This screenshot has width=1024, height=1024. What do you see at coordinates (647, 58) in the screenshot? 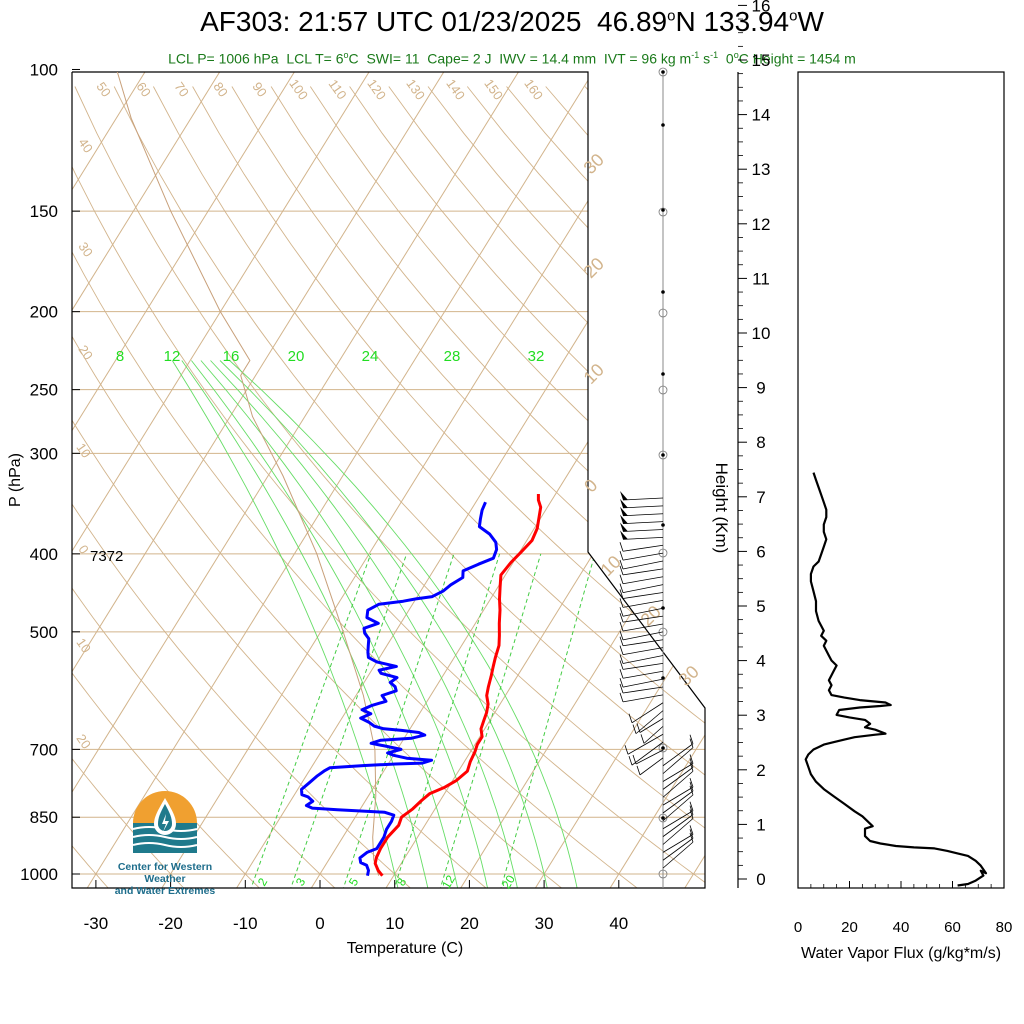
I see `subtitle-ivt: IVT = 96 kg m` at bounding box center [647, 58].